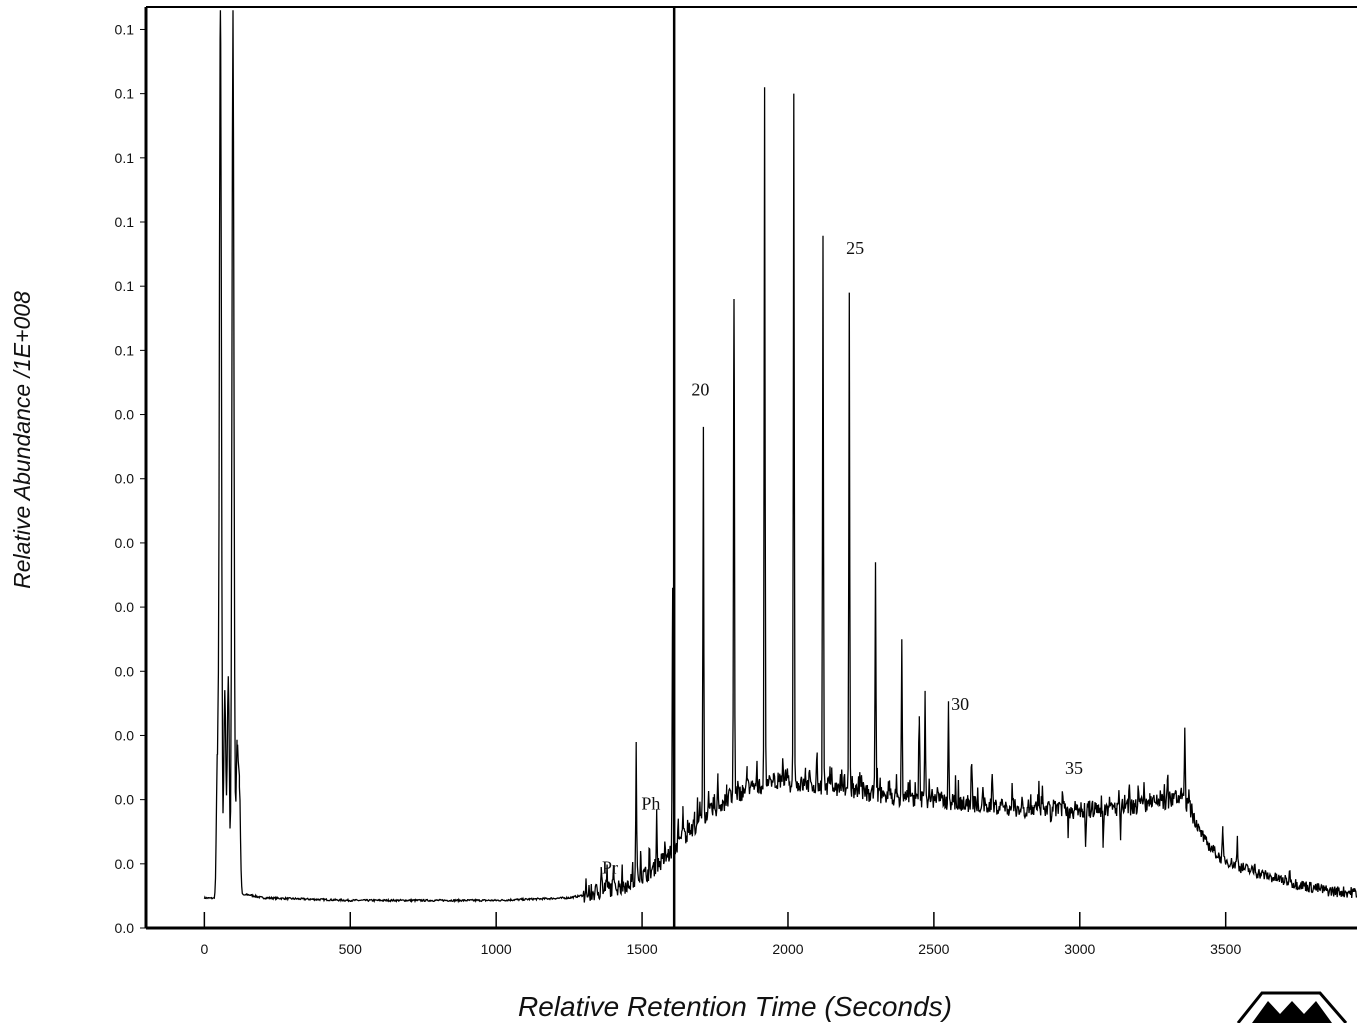  What do you see at coordinates (22, 440) in the screenshot?
I see `y-axis-title: Relative Abundance /1E+008` at bounding box center [22, 440].